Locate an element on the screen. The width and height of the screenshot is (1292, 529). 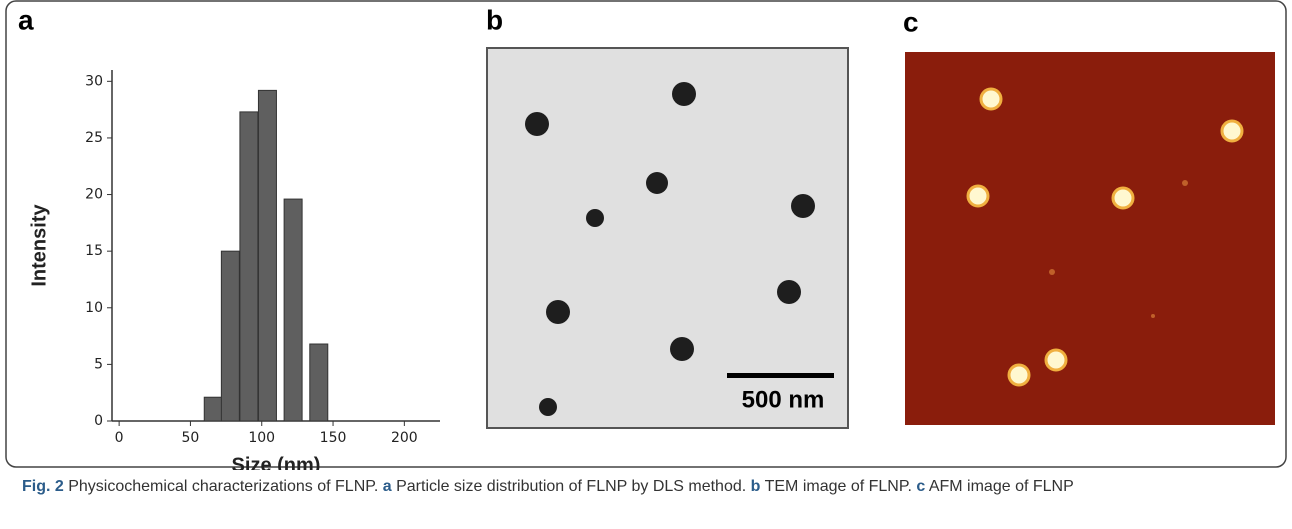
panel-label: a is located at coordinates (26, 19).